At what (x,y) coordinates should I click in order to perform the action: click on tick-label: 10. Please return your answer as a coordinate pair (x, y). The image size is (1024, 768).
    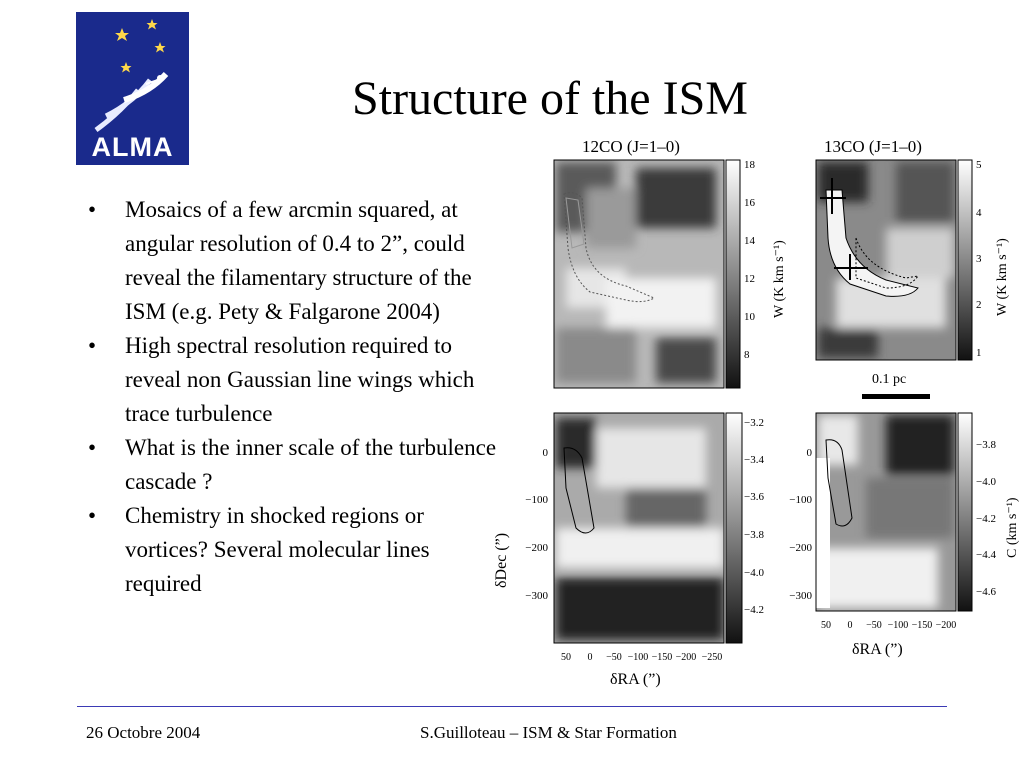
    Looking at the image, I should click on (750, 317).